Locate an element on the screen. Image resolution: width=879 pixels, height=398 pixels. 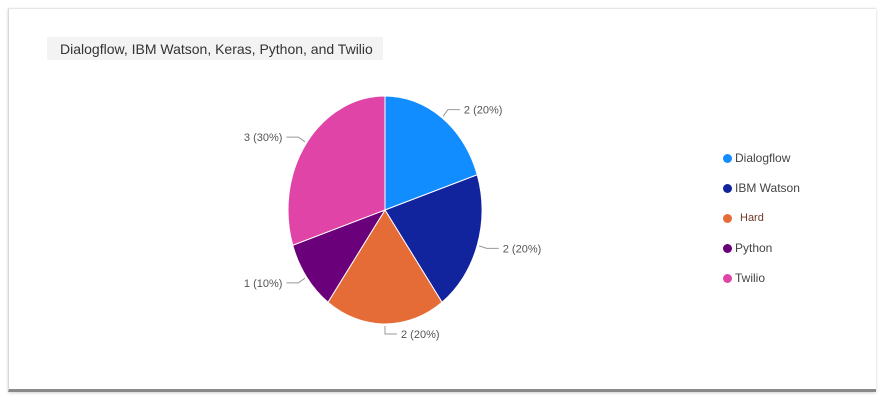
legend-item-python: Python is located at coordinates (761, 248).